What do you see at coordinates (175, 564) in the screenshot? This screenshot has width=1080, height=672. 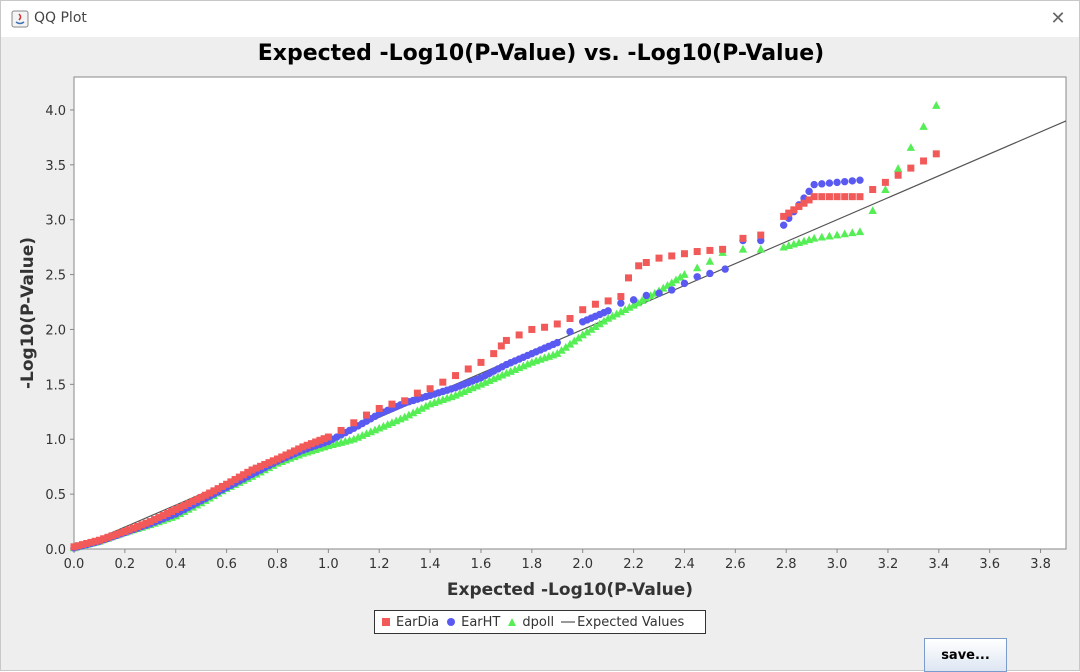 I see `x-tick-label: 0.4` at bounding box center [175, 564].